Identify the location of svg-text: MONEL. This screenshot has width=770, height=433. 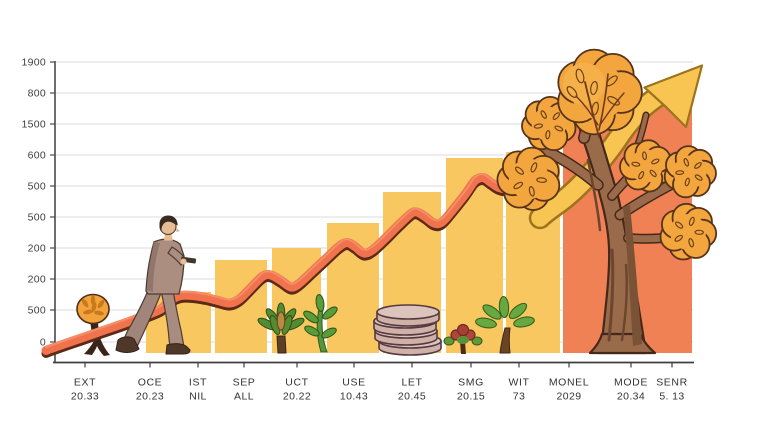
(569, 383).